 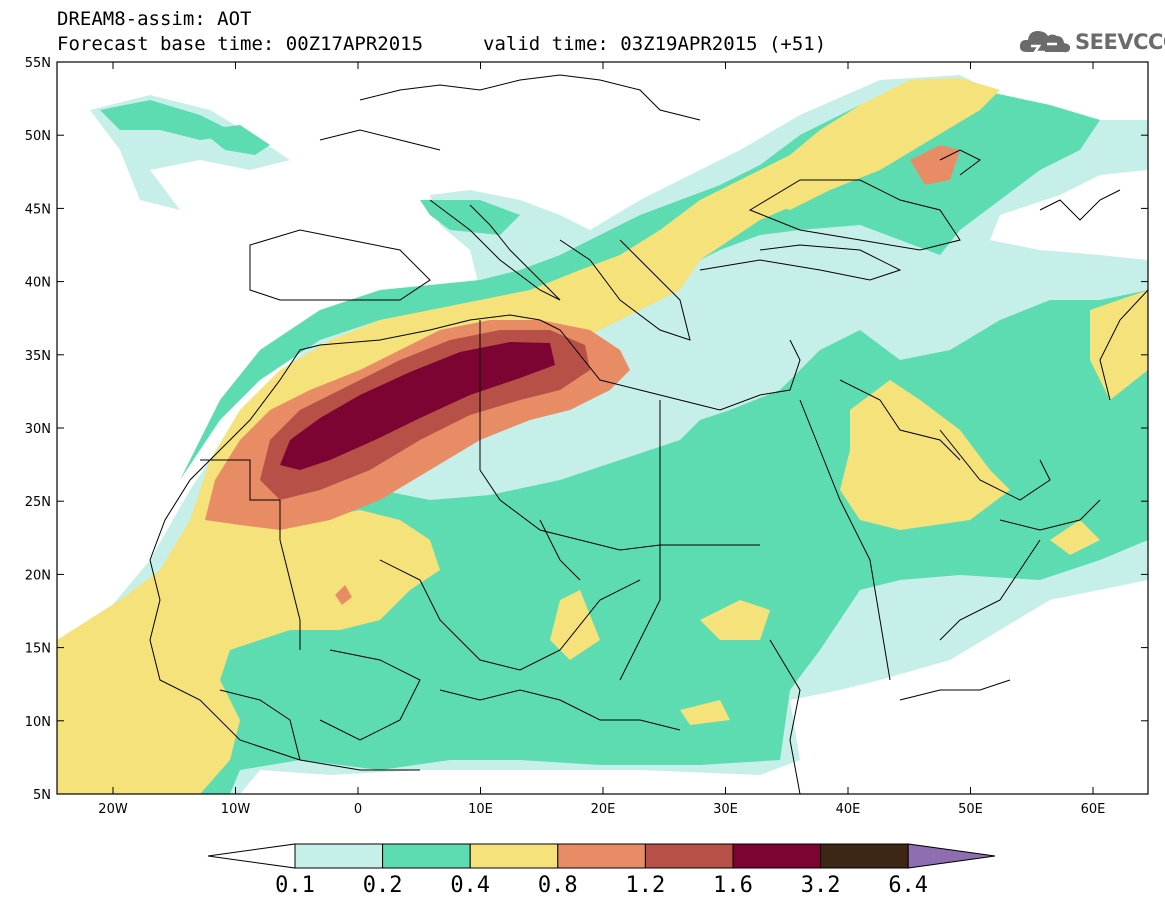 I want to click on lon-label: 20W, so click(x=113, y=809).